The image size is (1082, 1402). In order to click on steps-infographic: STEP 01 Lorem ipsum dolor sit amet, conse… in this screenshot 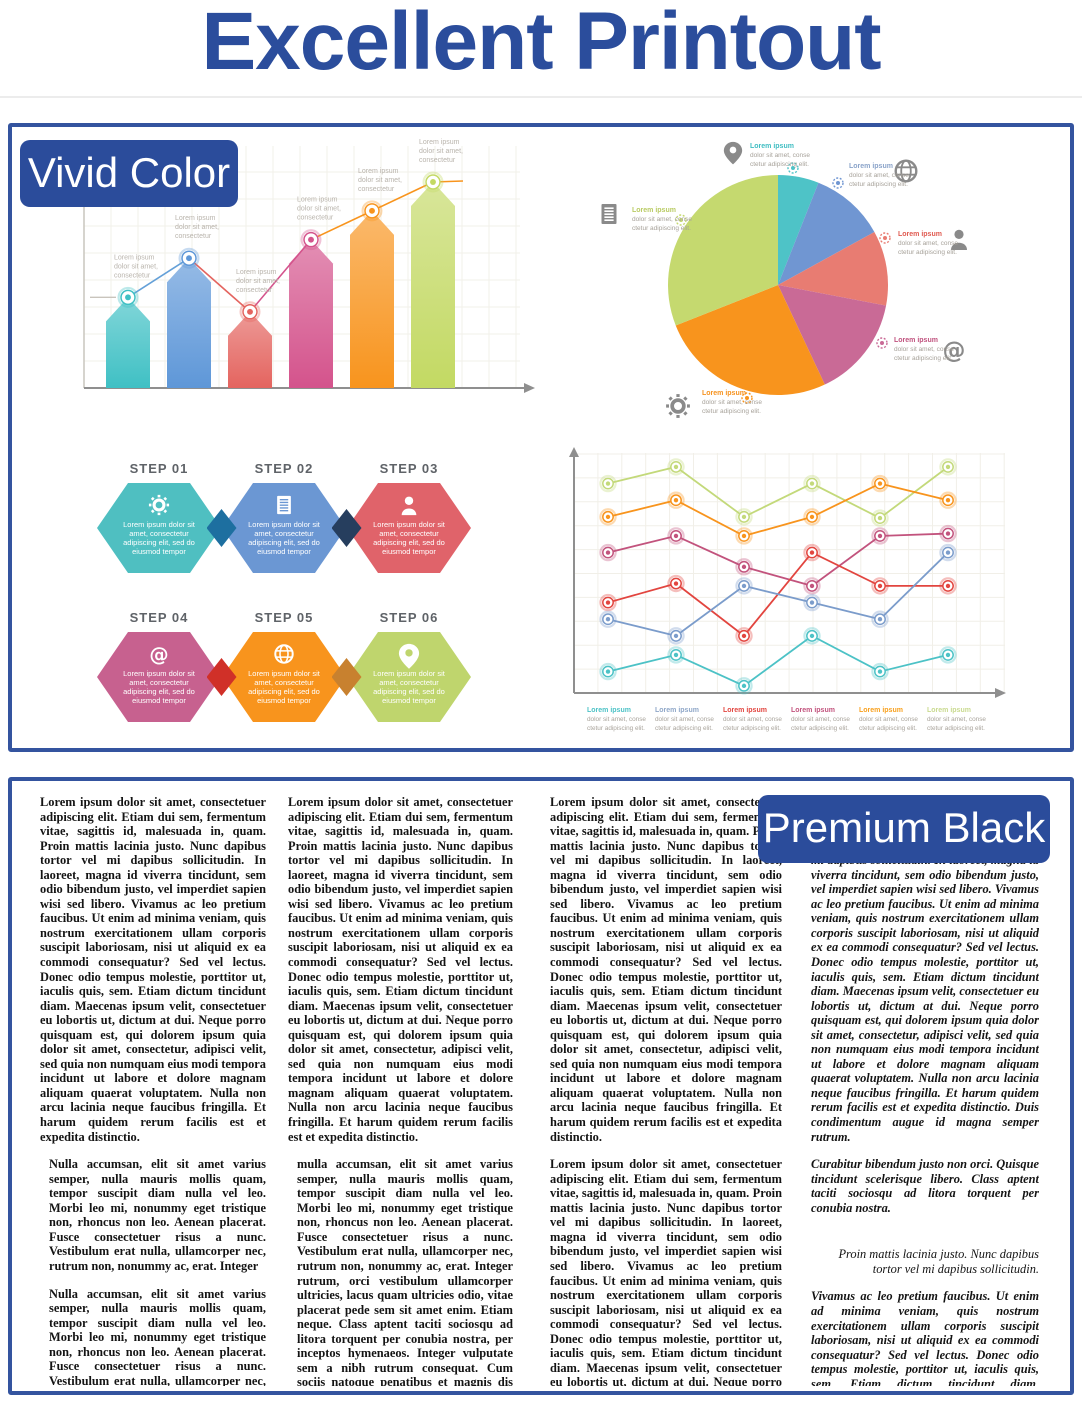, I will do `click(282, 591)`.